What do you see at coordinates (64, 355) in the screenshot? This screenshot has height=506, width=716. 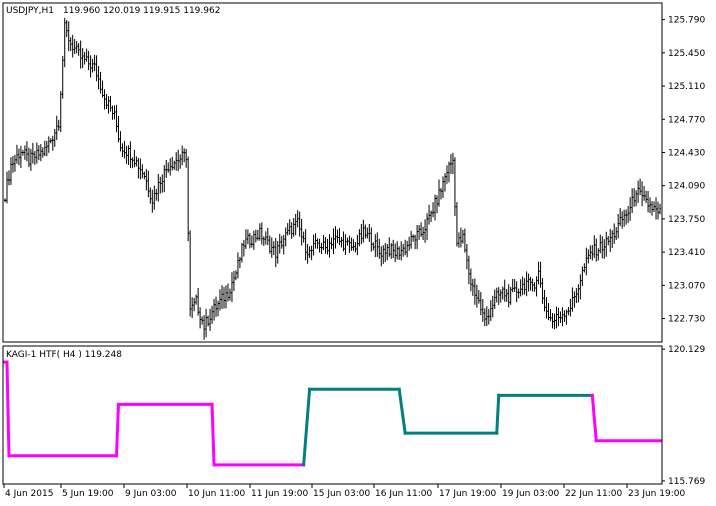 I see `indicator-label: KAGI-1 HTF( H4 ) 119.248` at bounding box center [64, 355].